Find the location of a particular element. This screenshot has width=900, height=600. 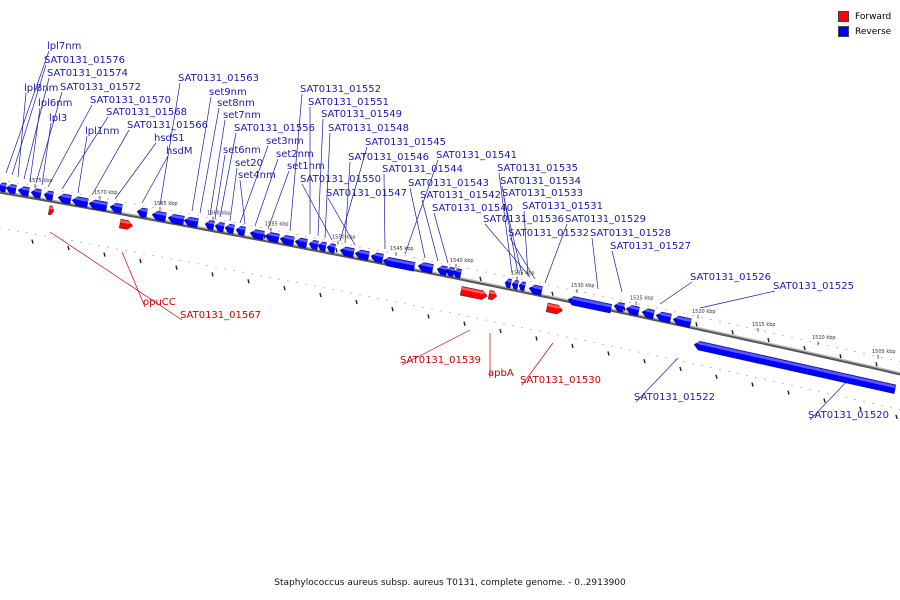

legend: Forward Reverse is located at coordinates (864, 24).